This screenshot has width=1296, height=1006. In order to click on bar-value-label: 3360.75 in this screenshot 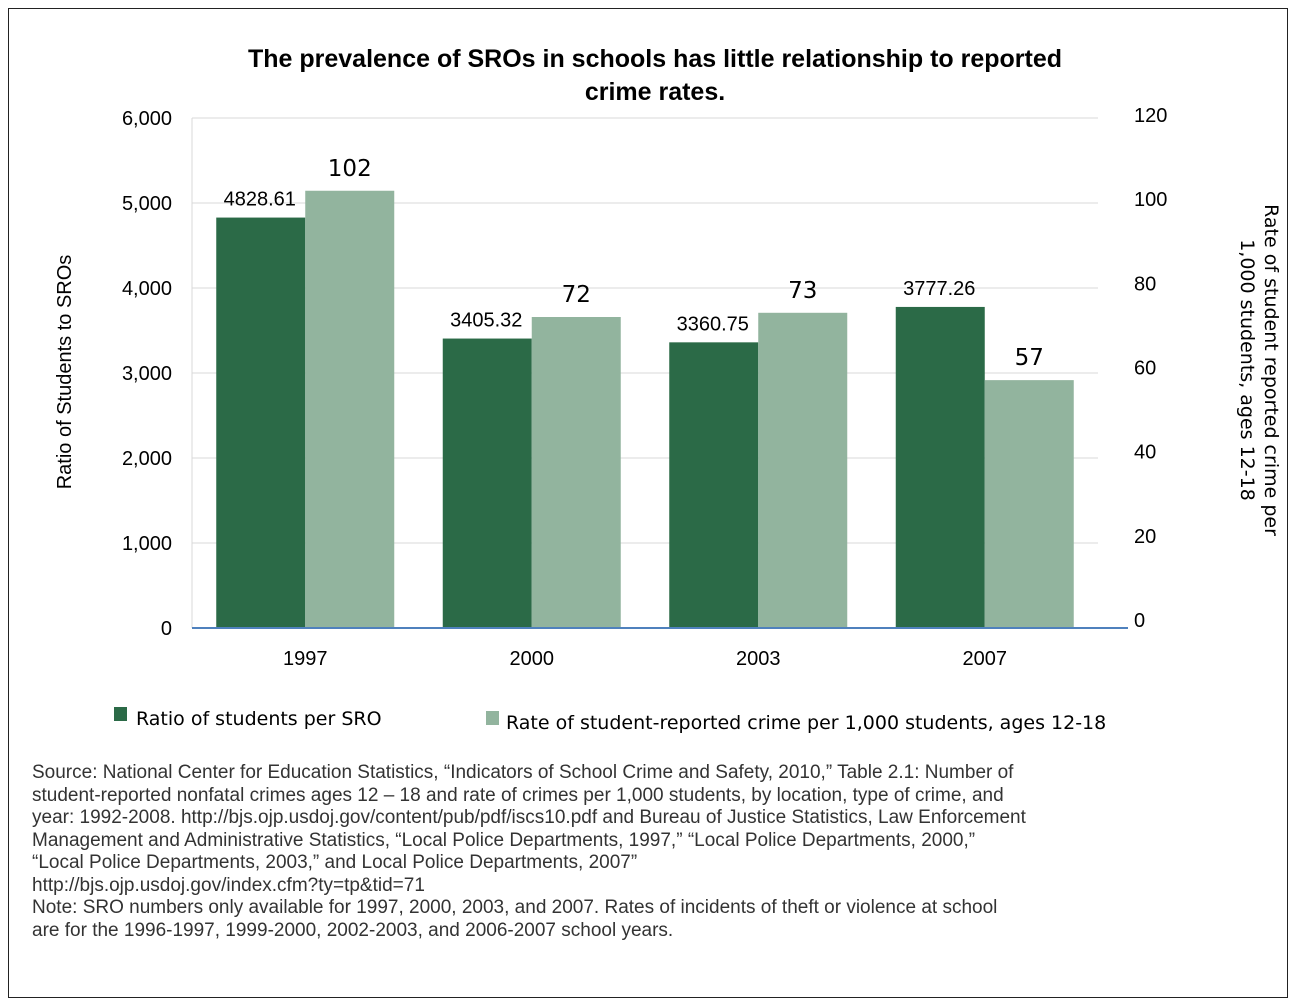, I will do `click(713, 324)`.